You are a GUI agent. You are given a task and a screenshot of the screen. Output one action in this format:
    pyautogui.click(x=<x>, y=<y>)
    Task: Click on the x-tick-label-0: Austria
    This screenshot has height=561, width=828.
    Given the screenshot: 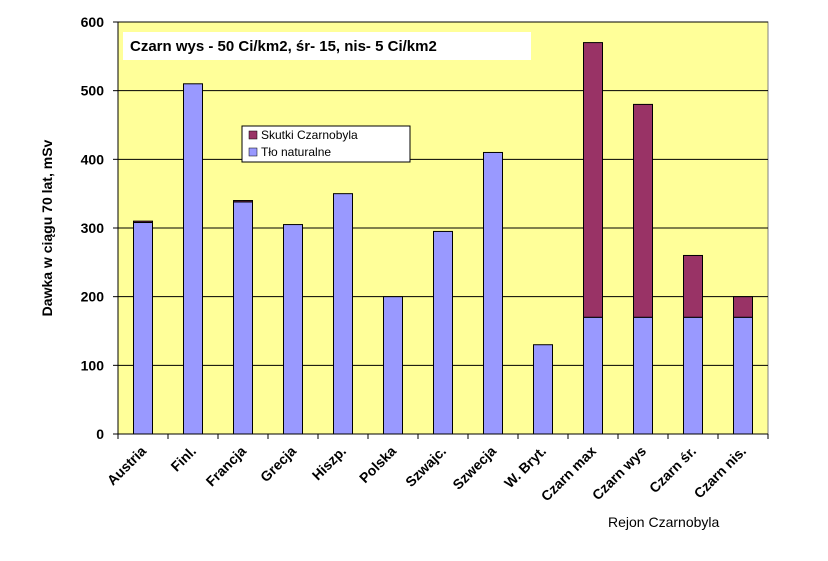 What is the action you would take?
    pyautogui.click(x=127, y=466)
    